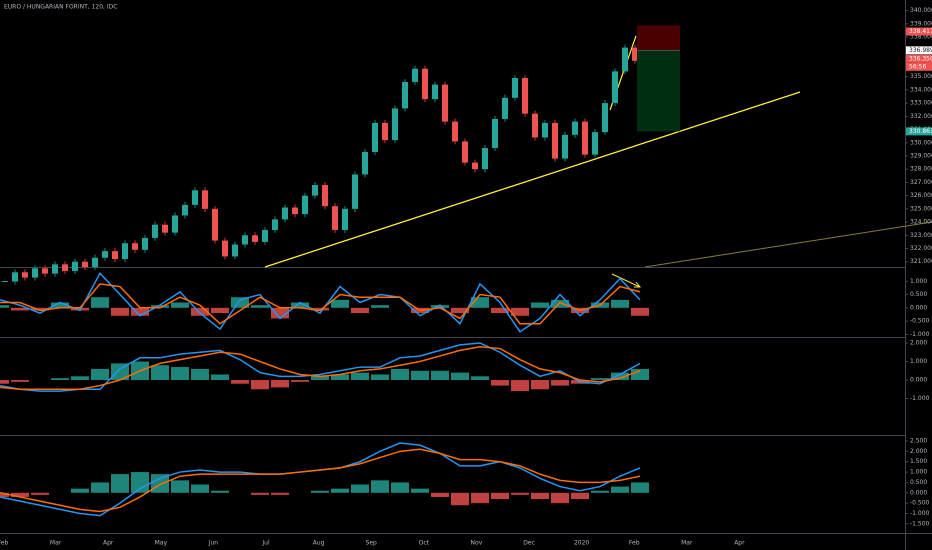 The width and height of the screenshot is (932, 550). What do you see at coordinates (529, 543) in the screenshot?
I see `x-tick-label: Dec` at bounding box center [529, 543].